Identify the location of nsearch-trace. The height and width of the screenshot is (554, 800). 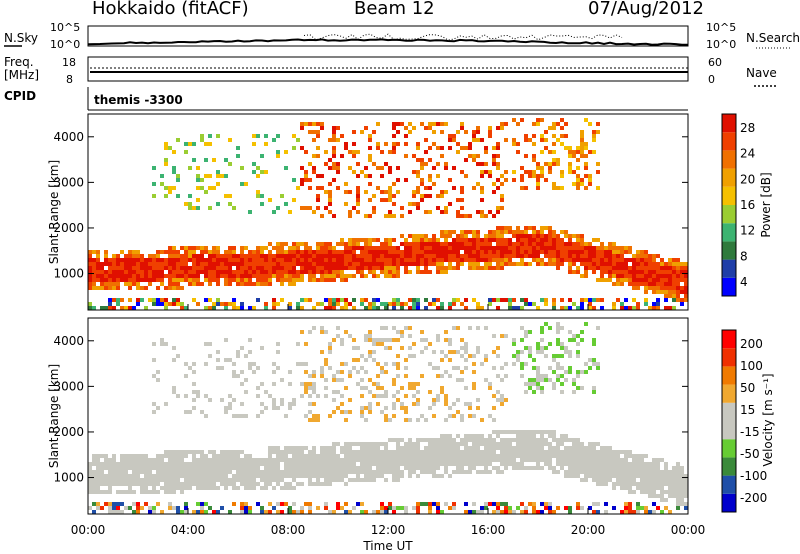
(463, 37).